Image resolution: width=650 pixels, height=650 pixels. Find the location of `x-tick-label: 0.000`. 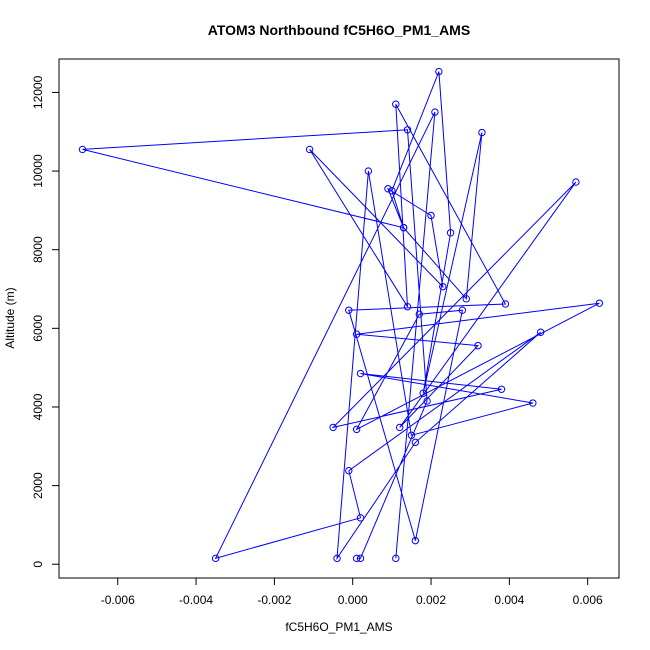

x-tick-label: 0.000 is located at coordinates (353, 600).